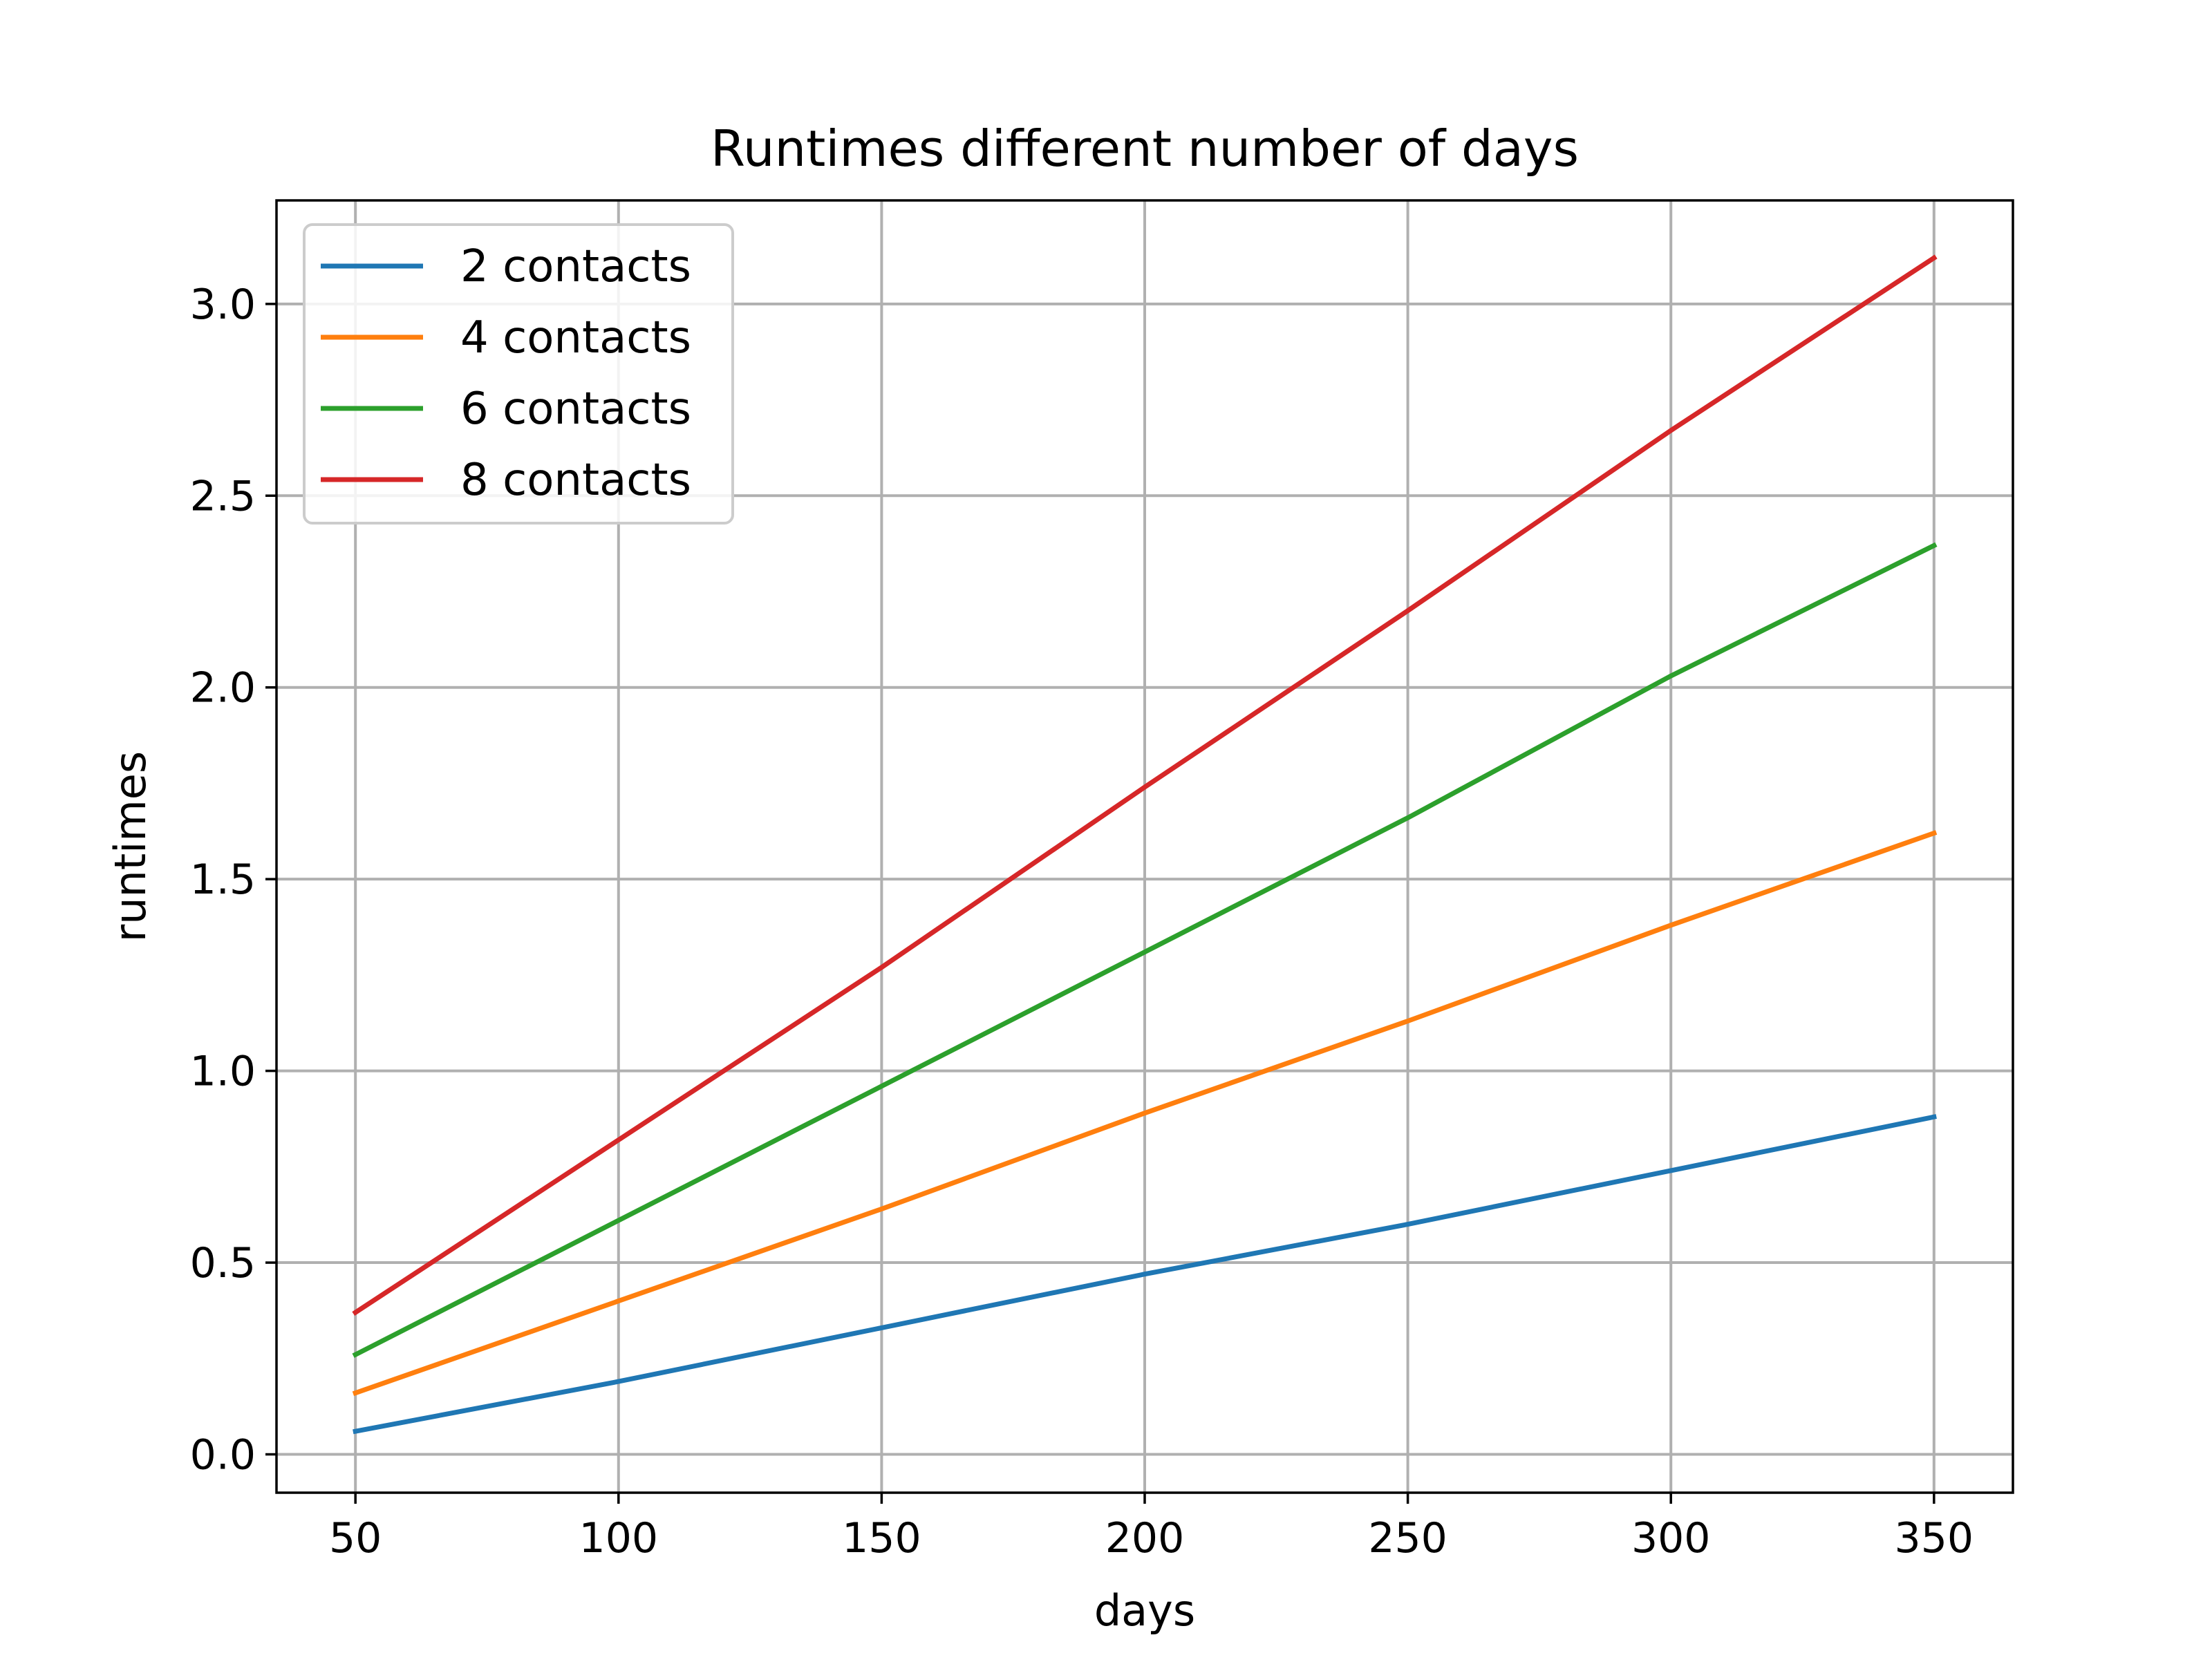 Image resolution: width=2212 pixels, height=1662 pixels. What do you see at coordinates (223, 1455) in the screenshot?
I see `y-tick-label: 0.0` at bounding box center [223, 1455].